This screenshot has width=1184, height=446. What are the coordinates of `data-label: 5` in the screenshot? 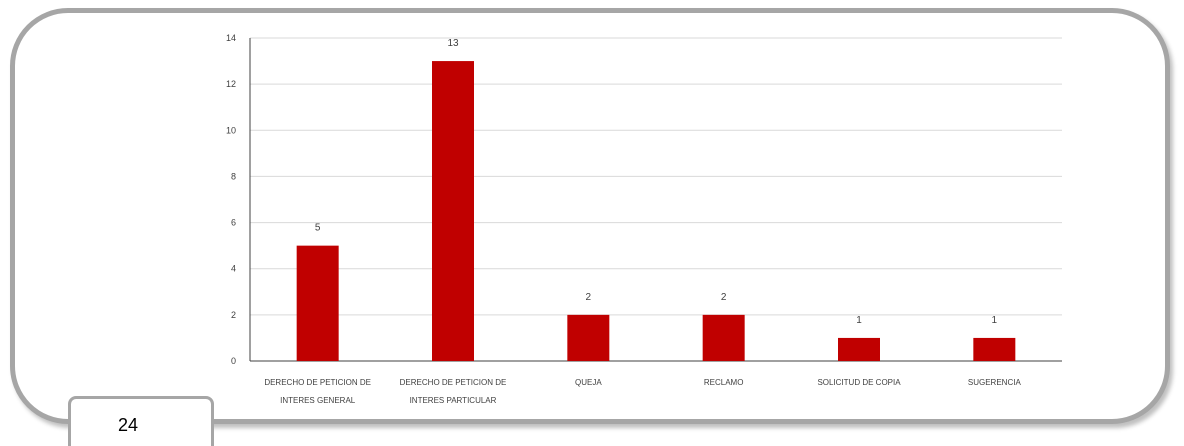 It's located at (318, 228).